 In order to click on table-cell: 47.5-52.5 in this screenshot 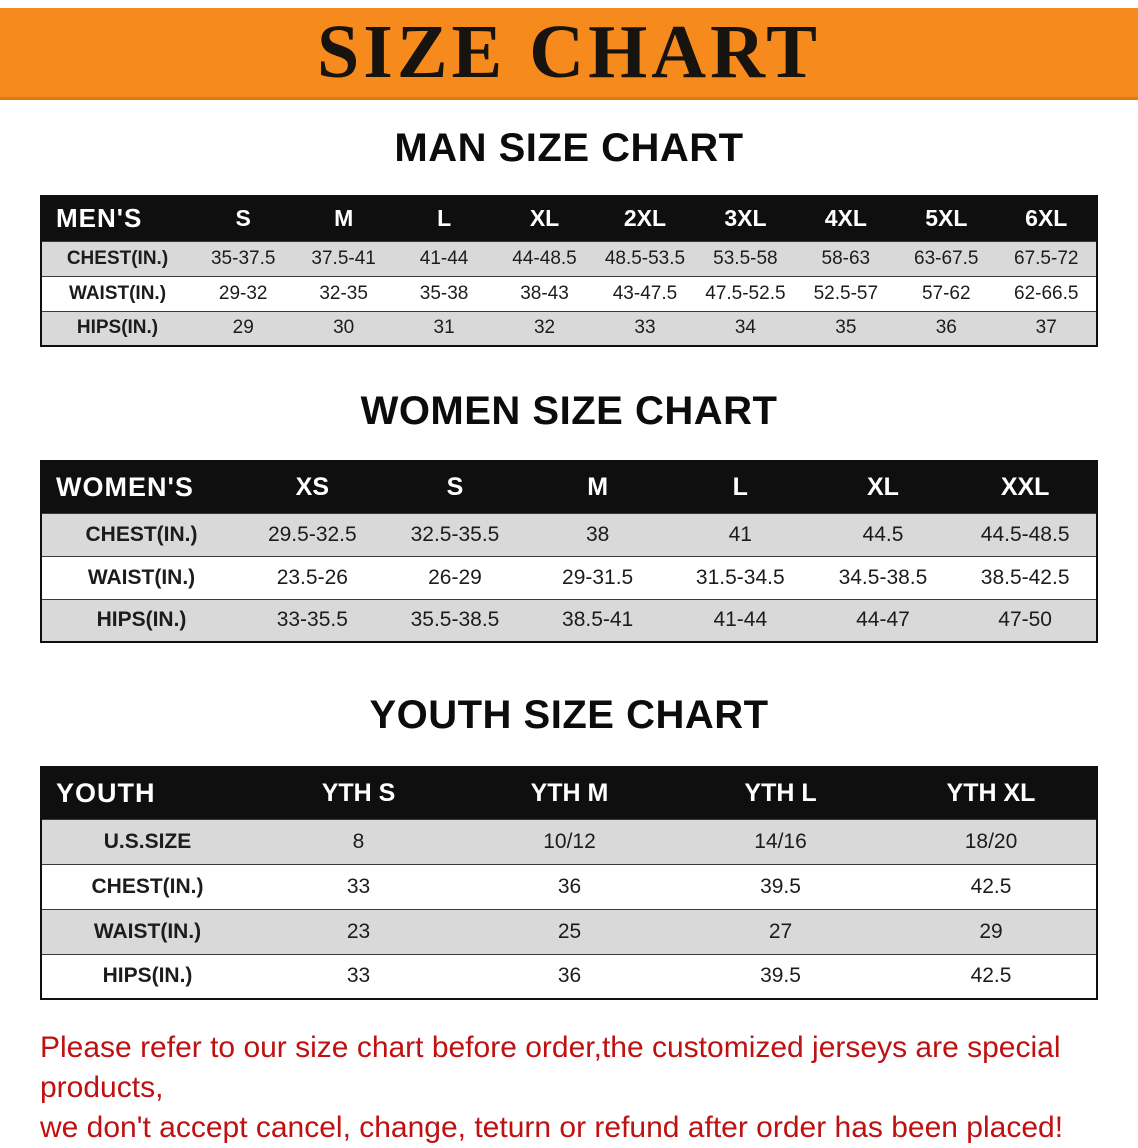, I will do `click(745, 293)`.